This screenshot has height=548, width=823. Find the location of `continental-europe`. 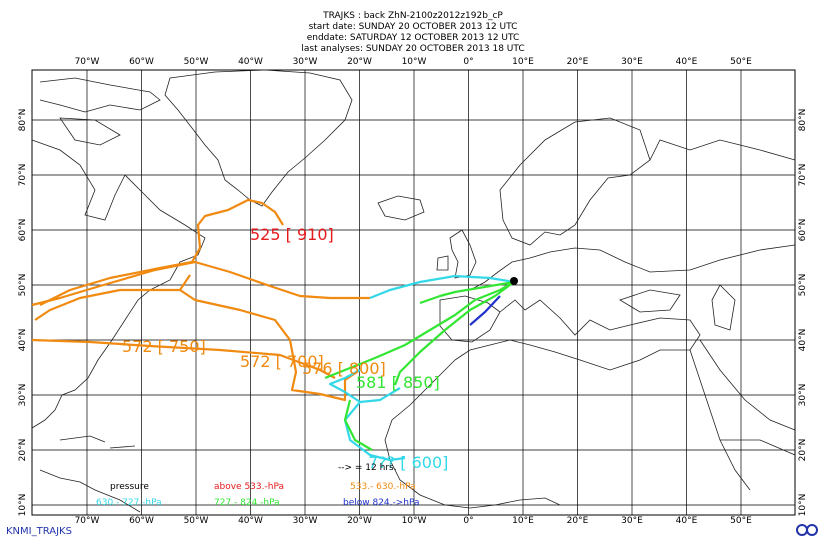

continental-europe is located at coordinates (632, 215).